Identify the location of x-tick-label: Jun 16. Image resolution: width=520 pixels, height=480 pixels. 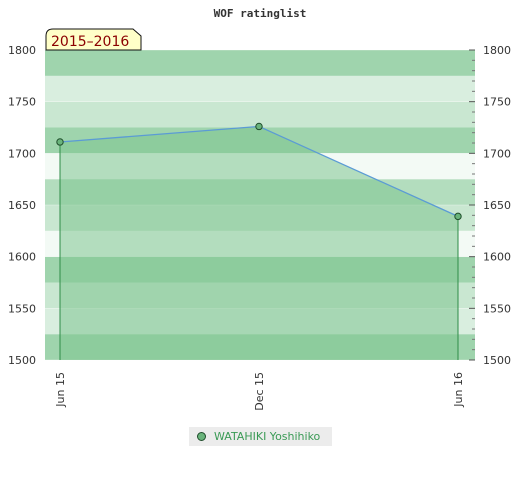
(458, 390).